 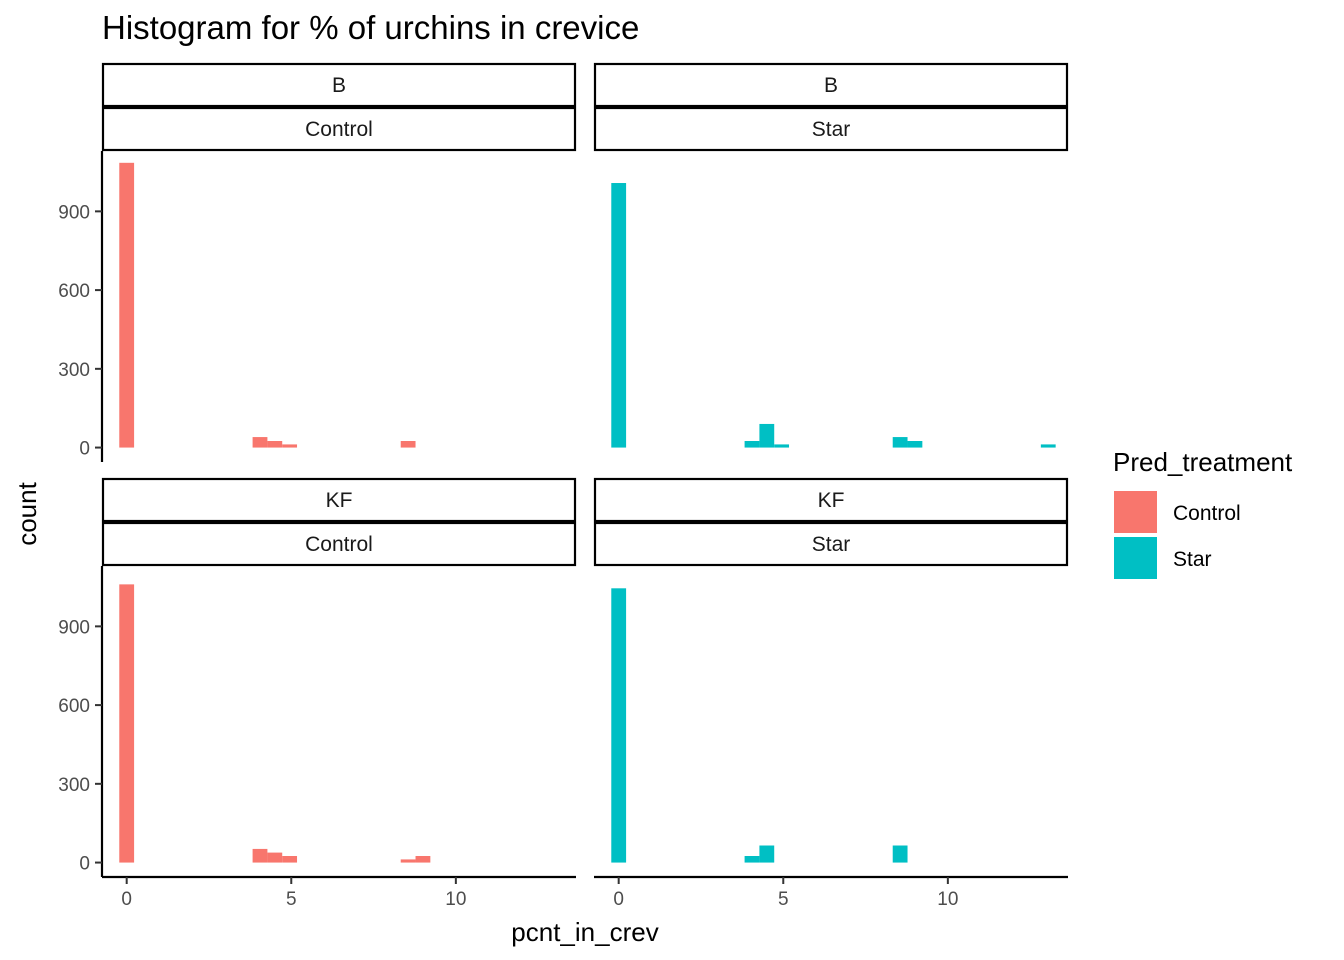 I want to click on legend: Pred_treatment Control Star, so click(x=1203, y=513).